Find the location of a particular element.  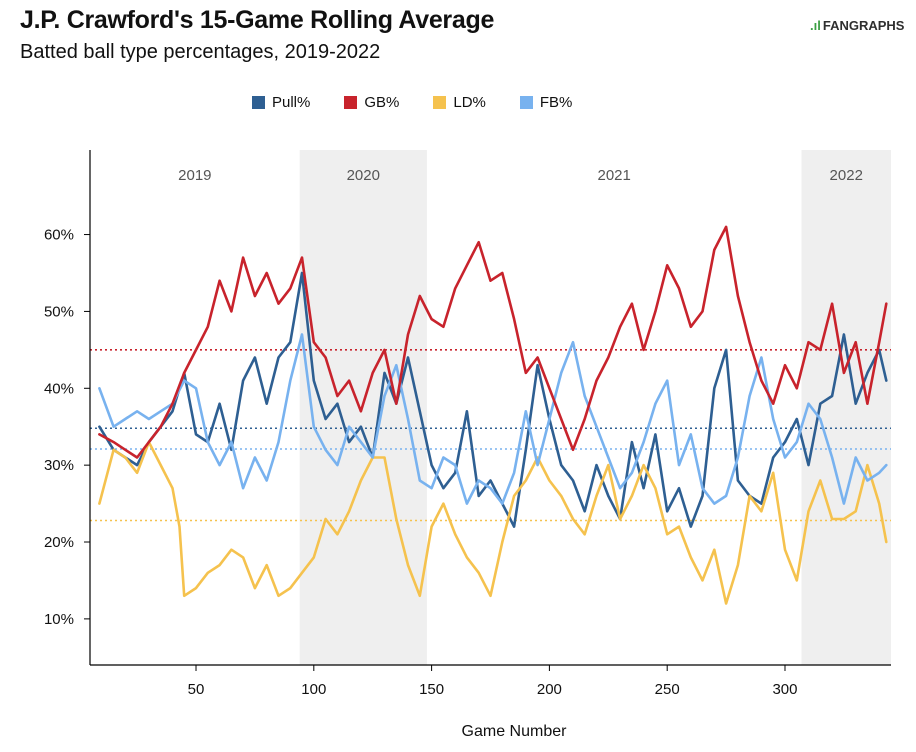

legend-swatch-pull is located at coordinates (258, 102).